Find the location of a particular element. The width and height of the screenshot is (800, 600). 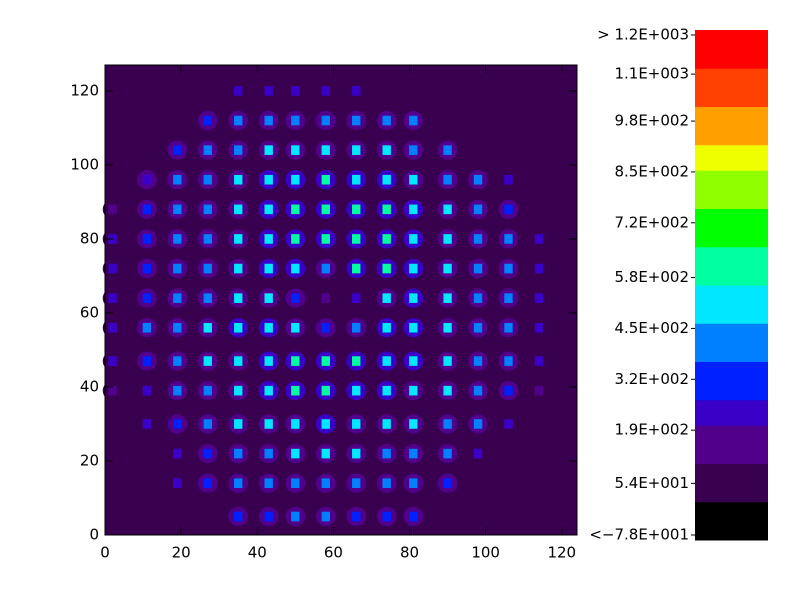

colorbar-label: <−7.8E+001 is located at coordinates (639, 535).